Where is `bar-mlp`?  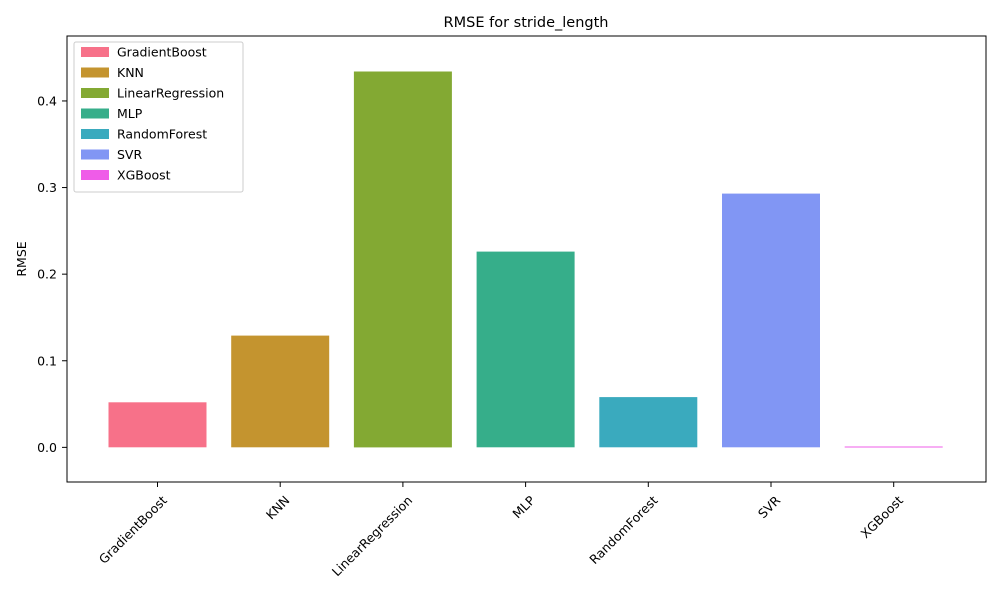 bar-mlp is located at coordinates (525, 349).